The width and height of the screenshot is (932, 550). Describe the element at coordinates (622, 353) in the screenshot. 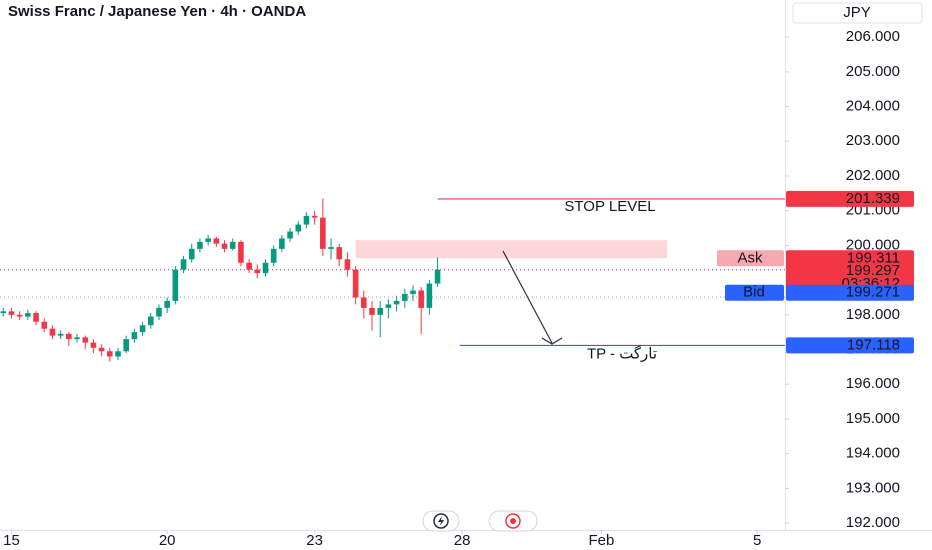

I see `target-text: TP - تارگت` at that location.